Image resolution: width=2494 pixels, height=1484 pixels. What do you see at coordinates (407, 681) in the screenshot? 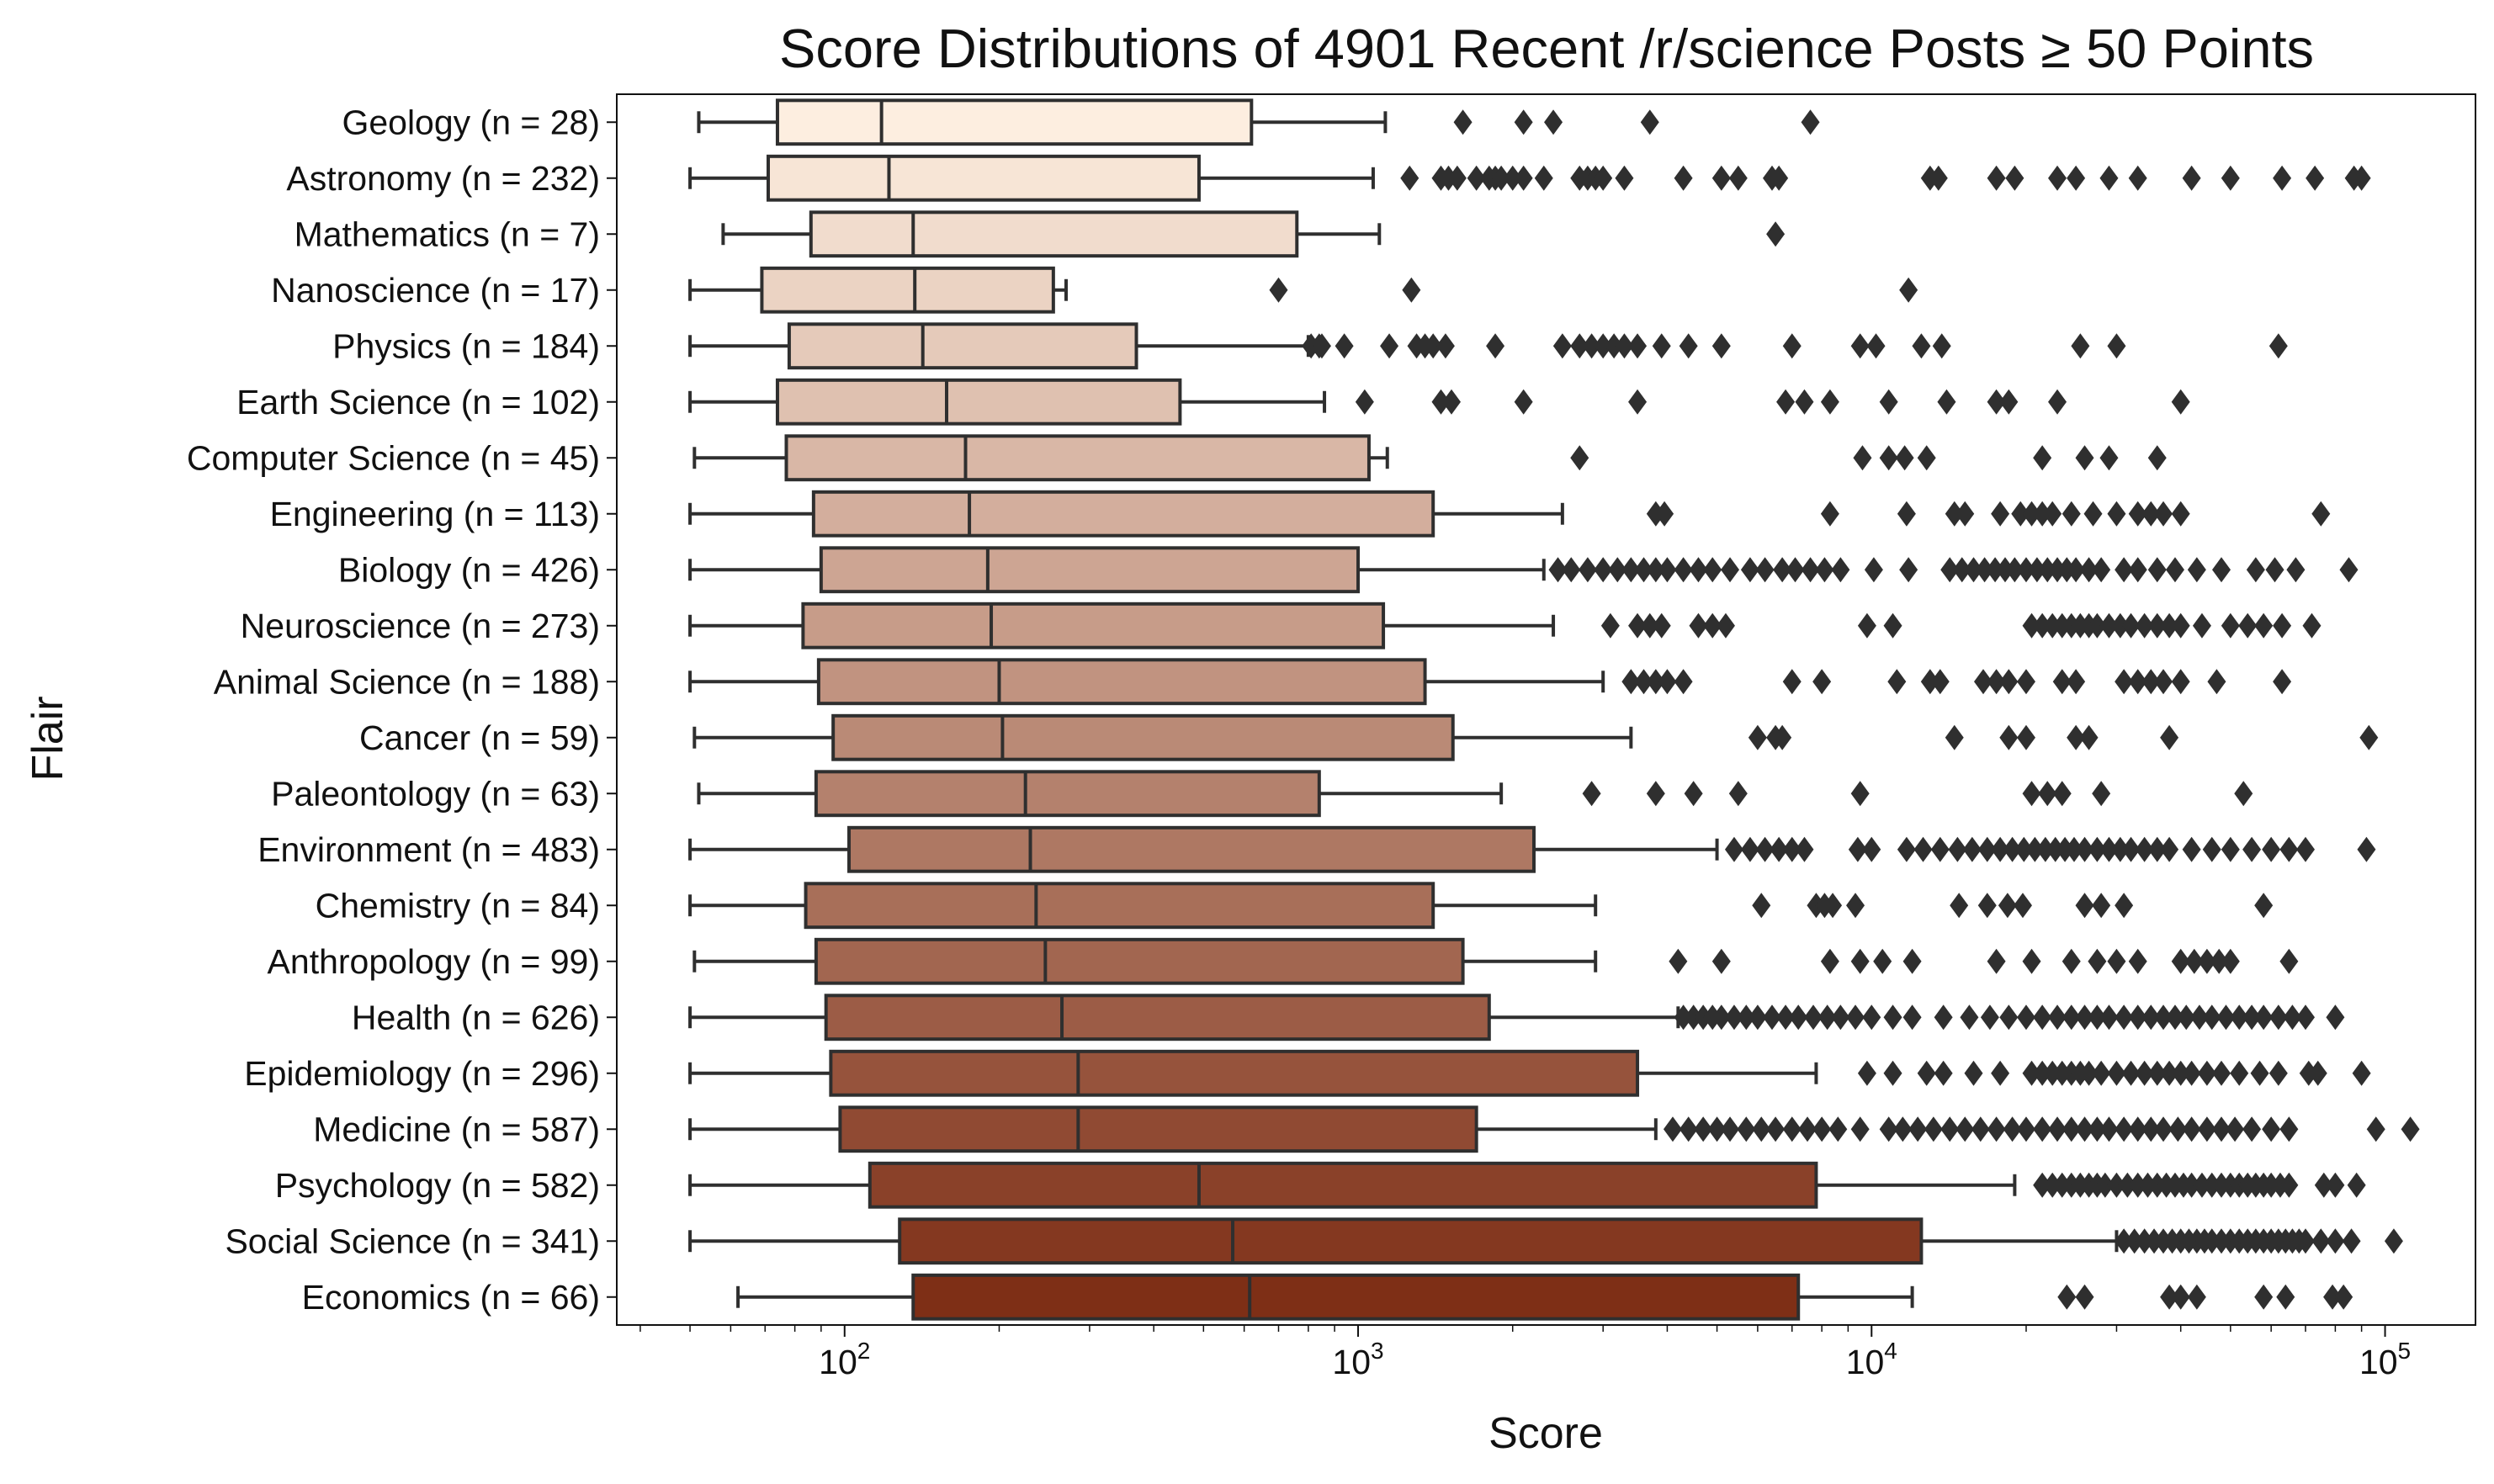
I see `y-tick-label-animal-science: Animal Science (n = 188)` at bounding box center [407, 681].